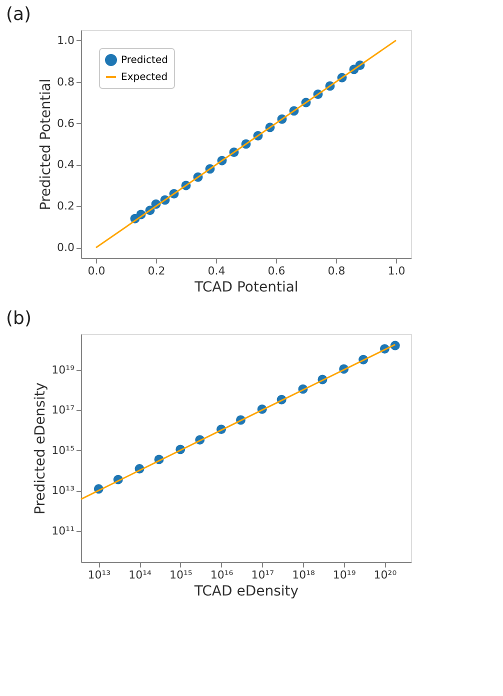 This screenshot has width=503, height=696. I want to click on x-tick-label: 0.0, so click(97, 271).